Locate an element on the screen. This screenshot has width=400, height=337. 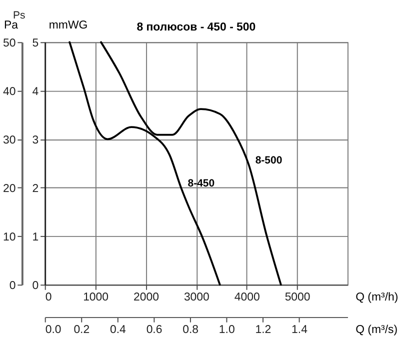
x2-tick-label: 0.8 is located at coordinates (190, 330).